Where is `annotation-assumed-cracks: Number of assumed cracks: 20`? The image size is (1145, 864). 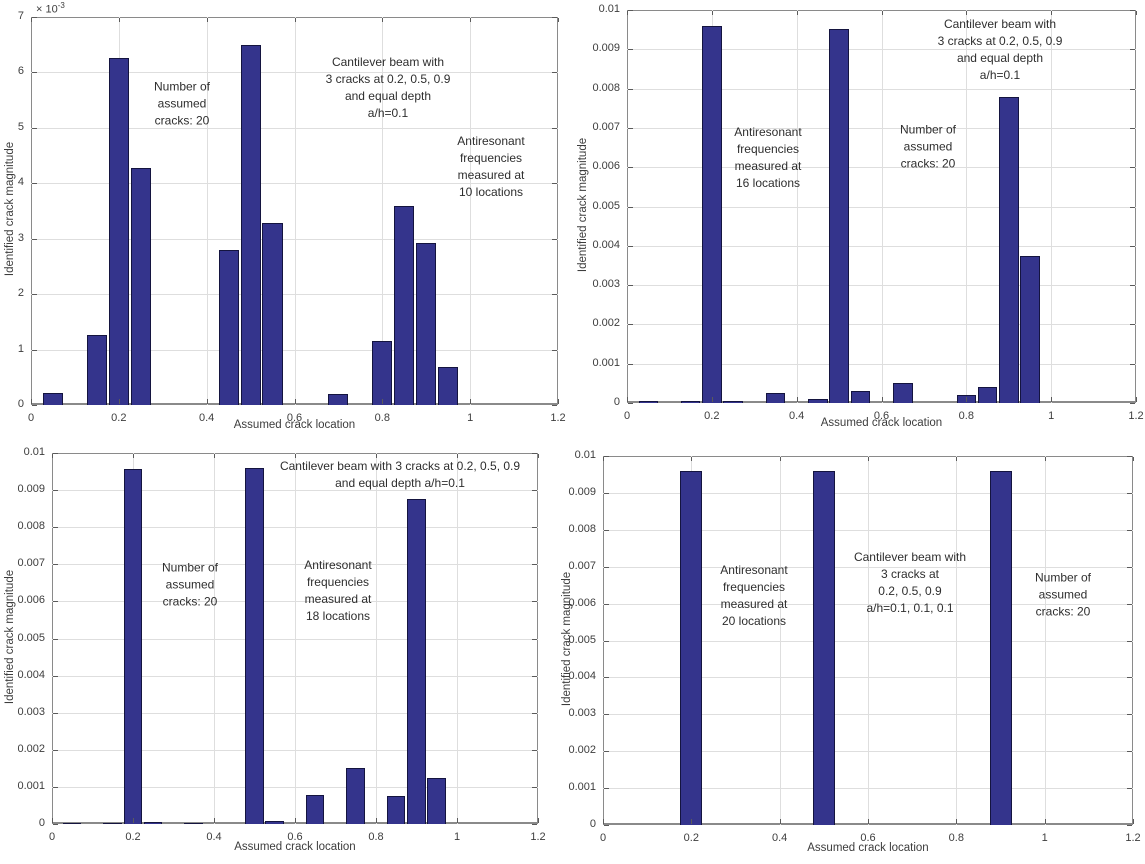 annotation-assumed-cracks: Number of assumed cracks: 20 is located at coordinates (190, 584).